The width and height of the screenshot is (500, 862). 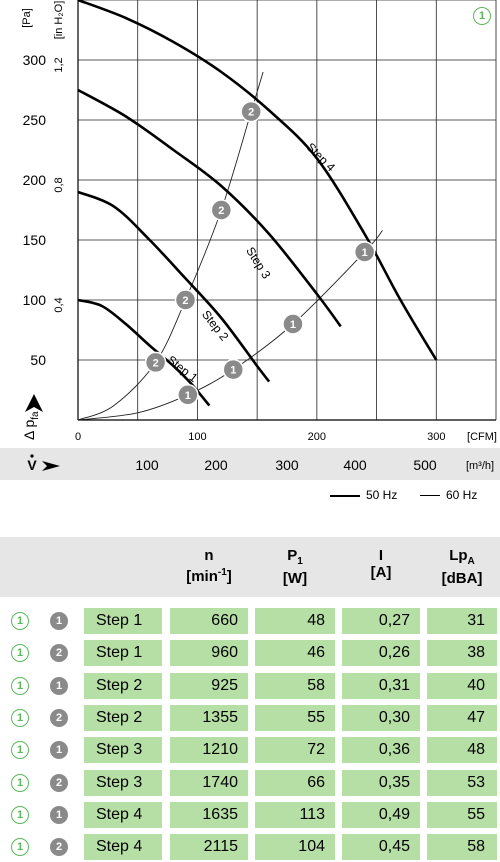 What do you see at coordinates (250, 464) in the screenshot?
I see `xaxis-band` at bounding box center [250, 464].